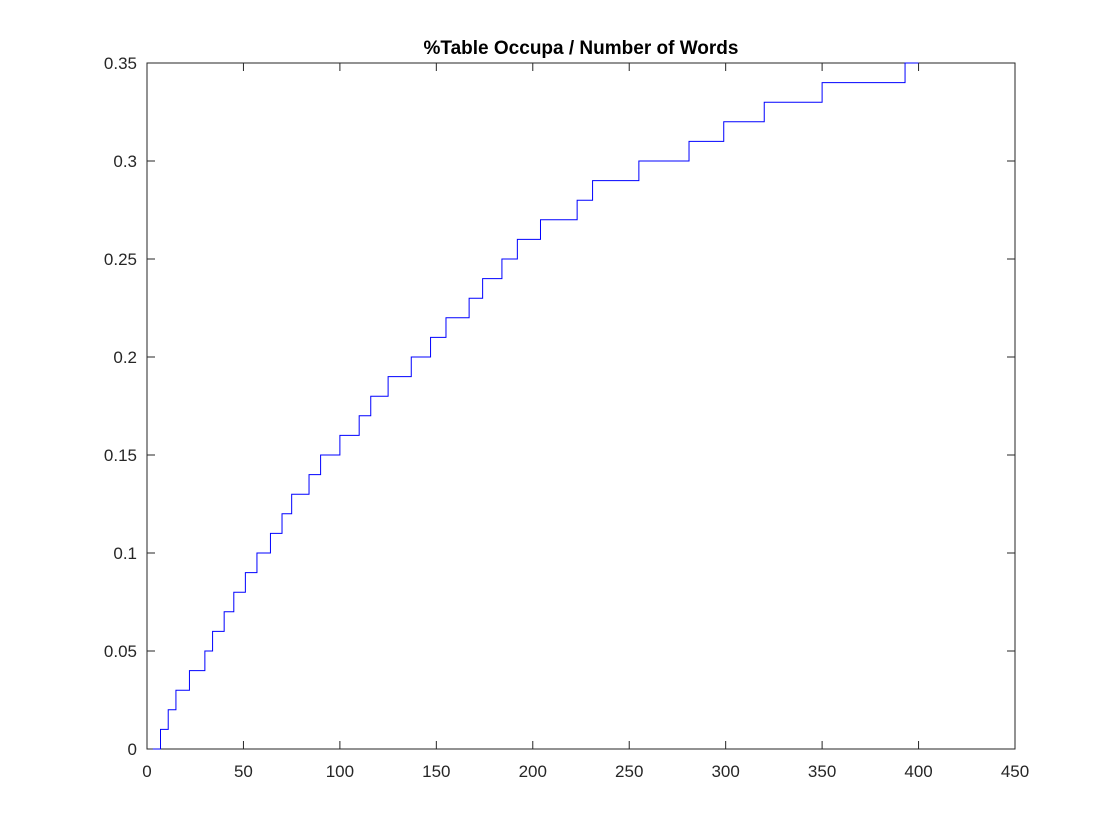  What do you see at coordinates (120, 651) in the screenshot?
I see `y-tick-label: 0.05` at bounding box center [120, 651].